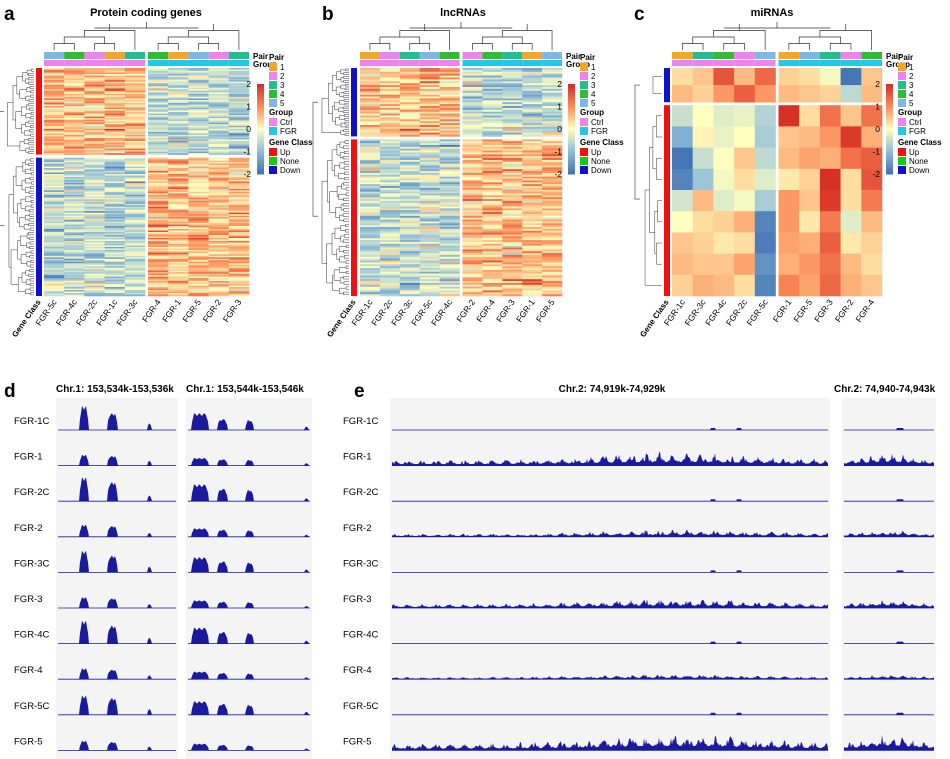  I want to click on group-annotation-cell, so click(238, 63).